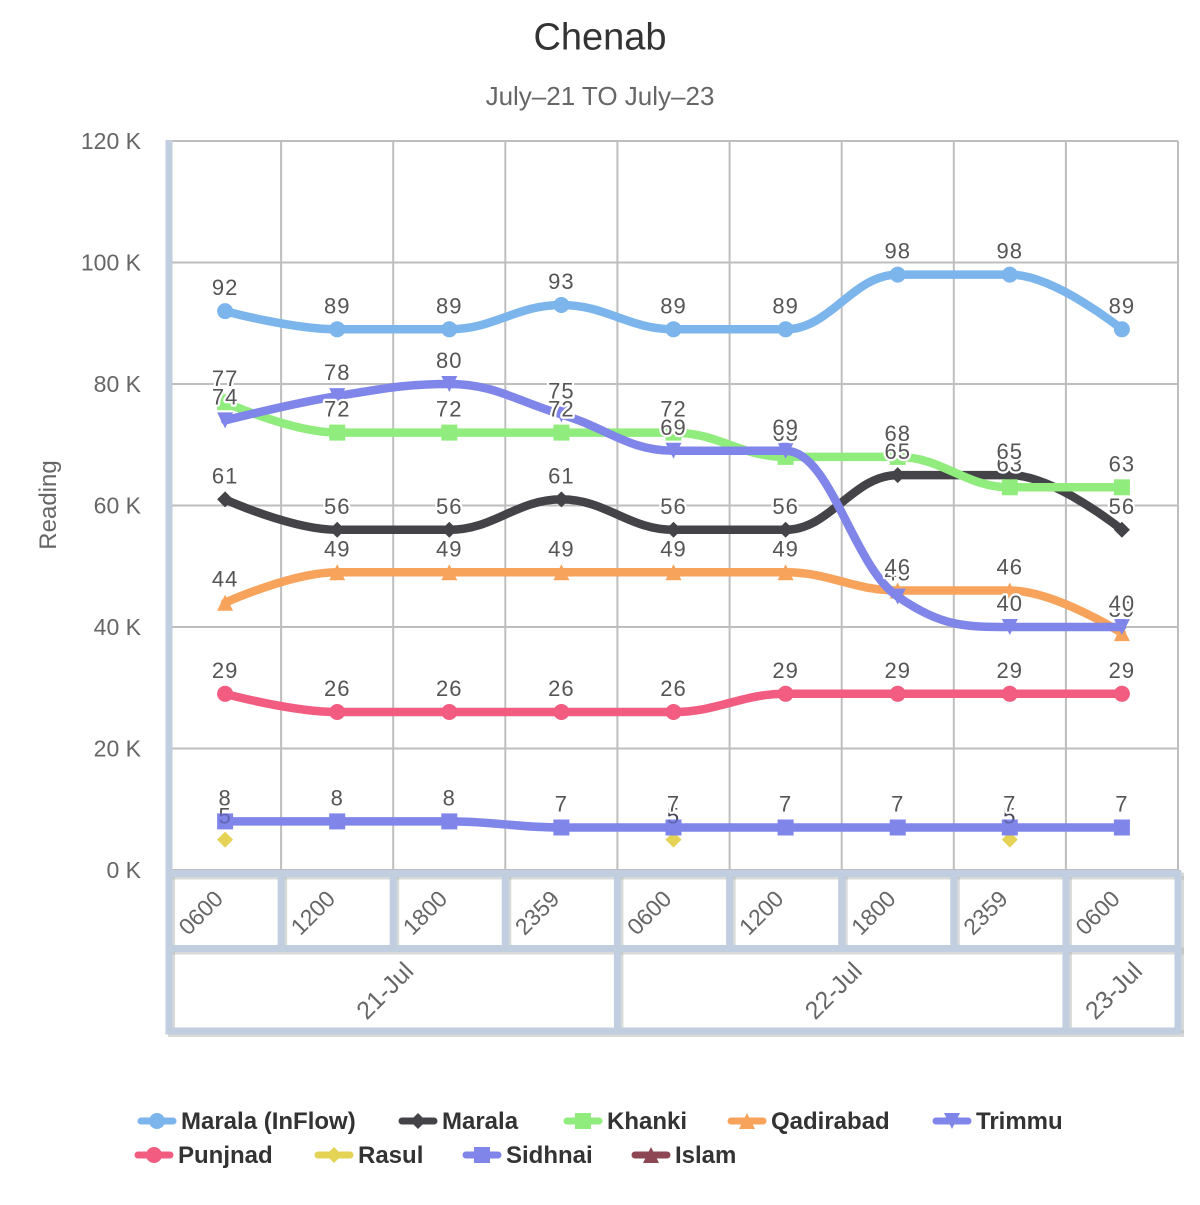  I want to click on svg-text: 75, so click(561, 390).